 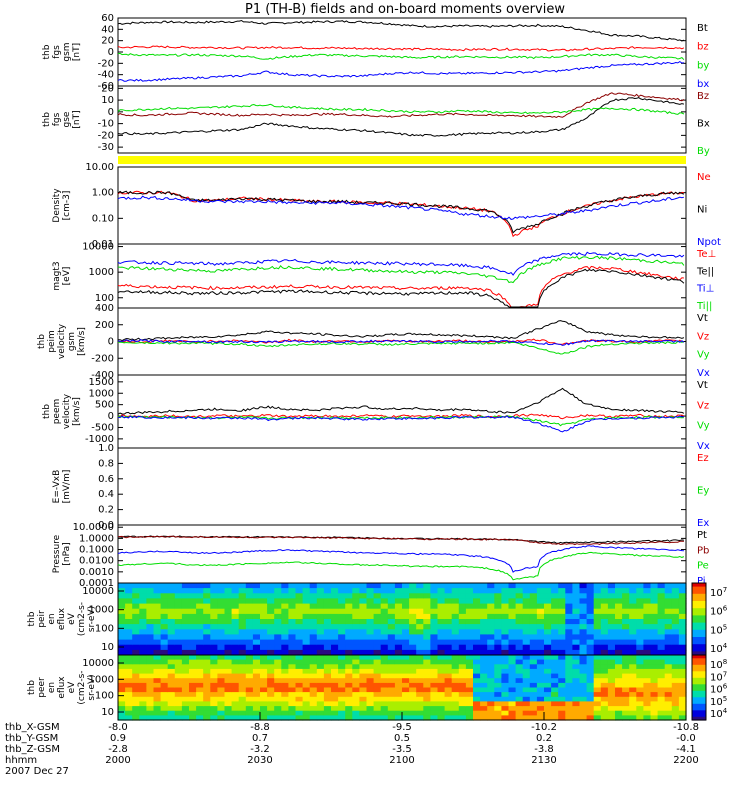 What do you see at coordinates (21, 760) in the screenshot?
I see `time-axis-row-label: hhmm` at bounding box center [21, 760].